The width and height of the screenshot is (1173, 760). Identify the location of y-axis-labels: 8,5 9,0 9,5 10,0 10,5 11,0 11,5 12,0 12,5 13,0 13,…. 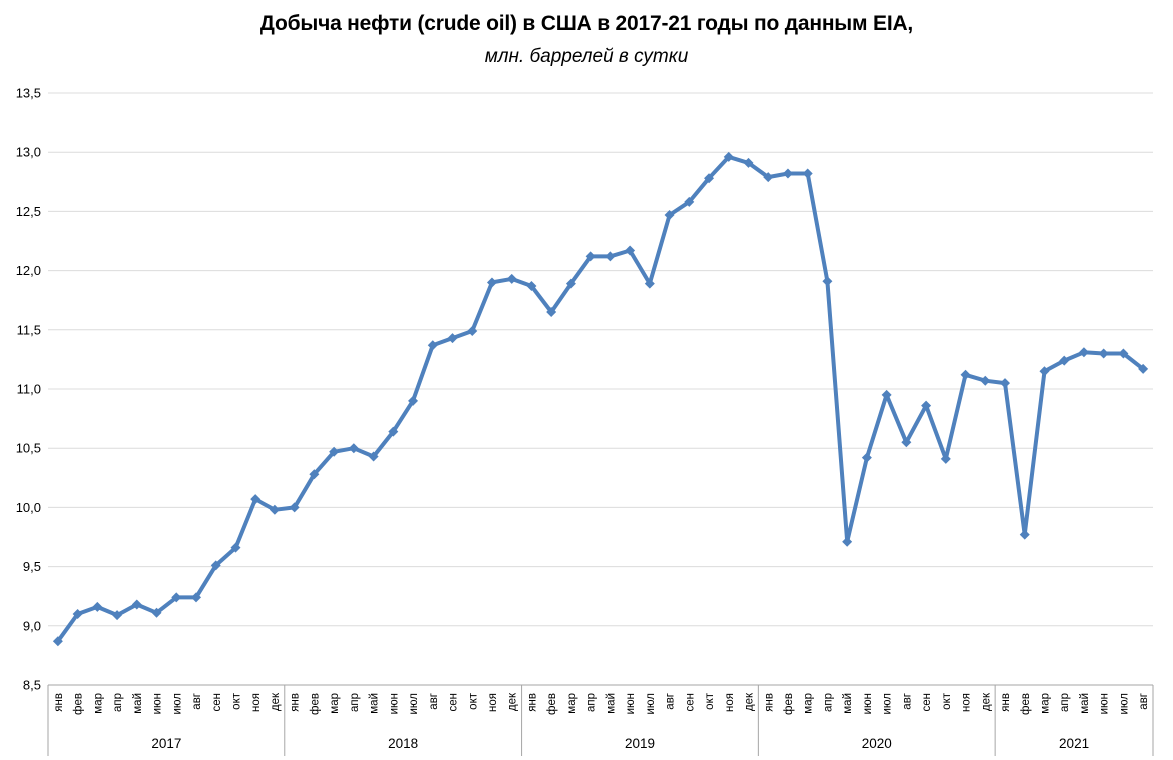
(28, 389).